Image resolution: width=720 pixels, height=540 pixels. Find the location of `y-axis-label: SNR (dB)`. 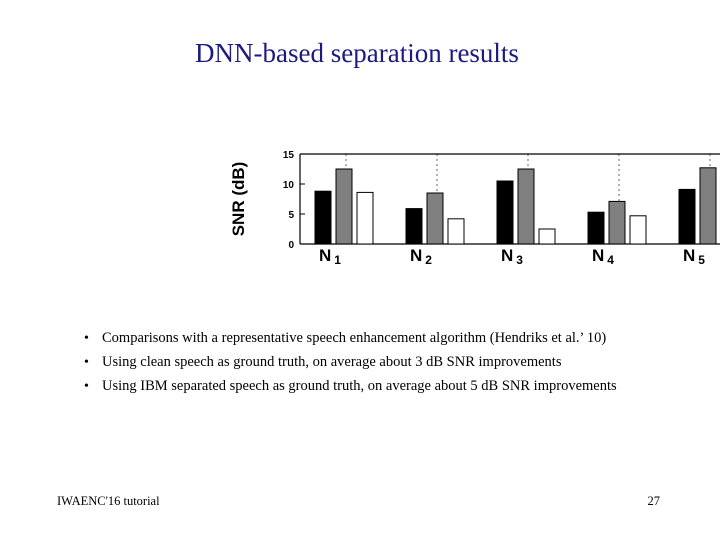

y-axis-label: SNR (dB) is located at coordinates (238, 199).